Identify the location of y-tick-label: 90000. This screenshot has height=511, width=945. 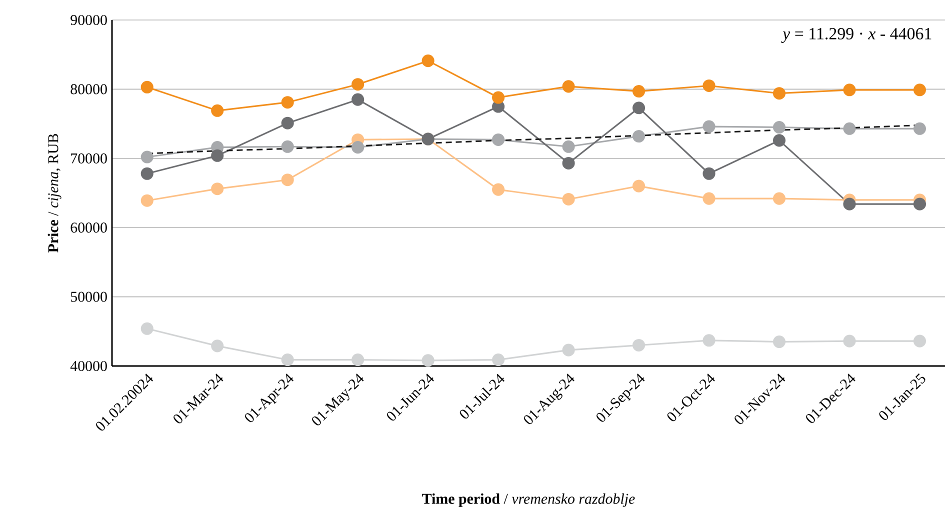
(88, 20).